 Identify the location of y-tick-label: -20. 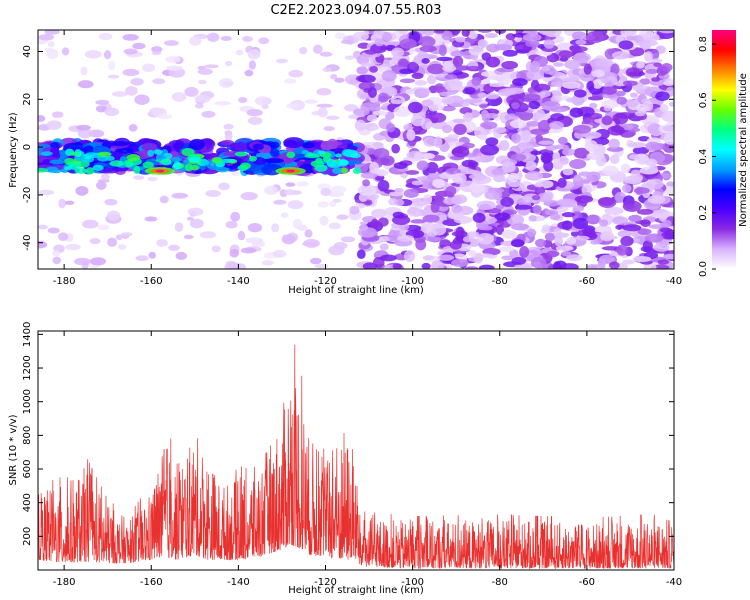
(27, 195).